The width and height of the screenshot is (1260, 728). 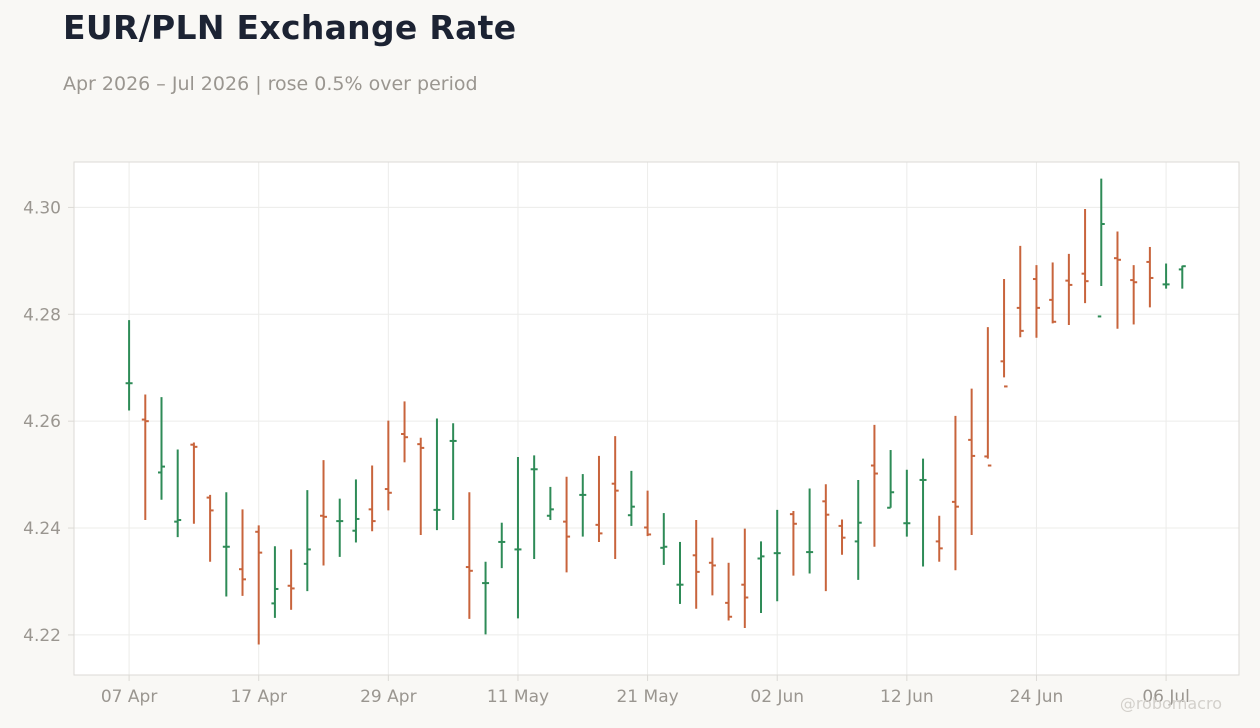 I want to click on y-tick-label: 4.30, so click(x=42, y=208).